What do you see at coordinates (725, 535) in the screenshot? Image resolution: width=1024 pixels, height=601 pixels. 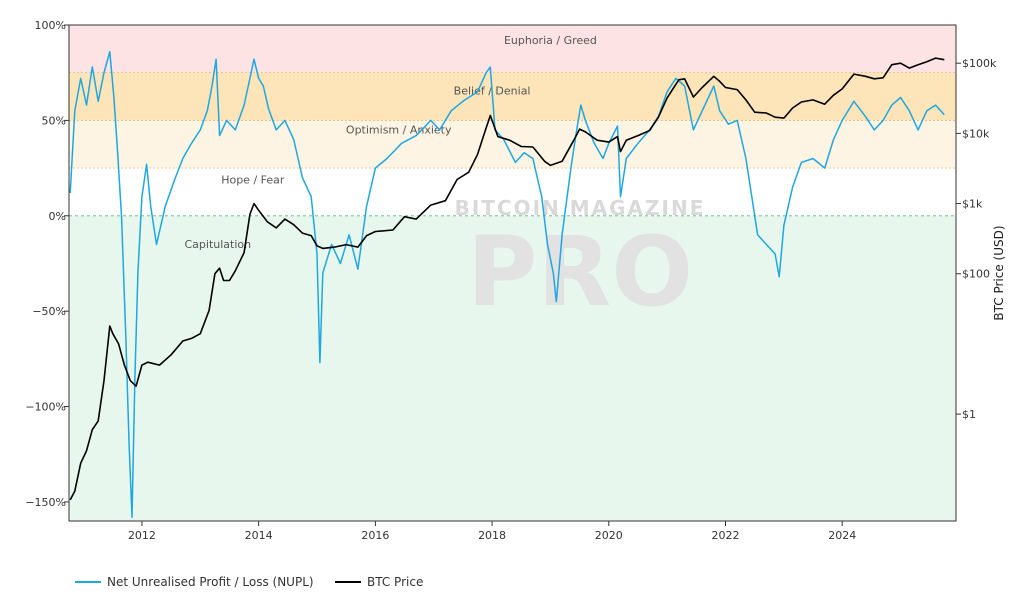 I see `x-tick-label: 2022` at bounding box center [725, 535].